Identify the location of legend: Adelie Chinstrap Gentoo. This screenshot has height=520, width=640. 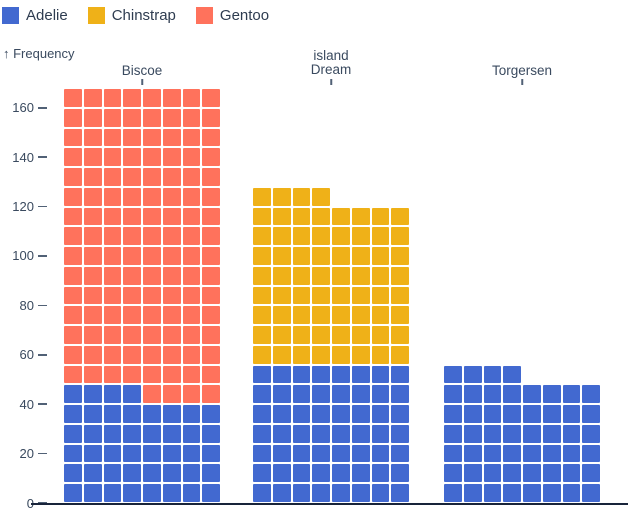
(145, 15).